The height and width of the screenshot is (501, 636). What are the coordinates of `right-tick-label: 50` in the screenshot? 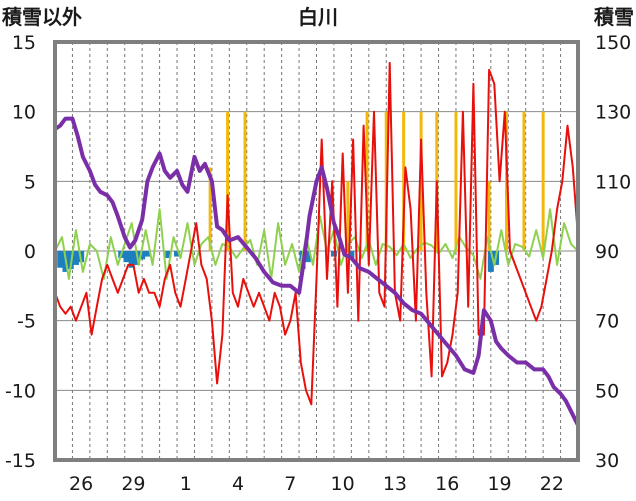 It's located at (607, 391).